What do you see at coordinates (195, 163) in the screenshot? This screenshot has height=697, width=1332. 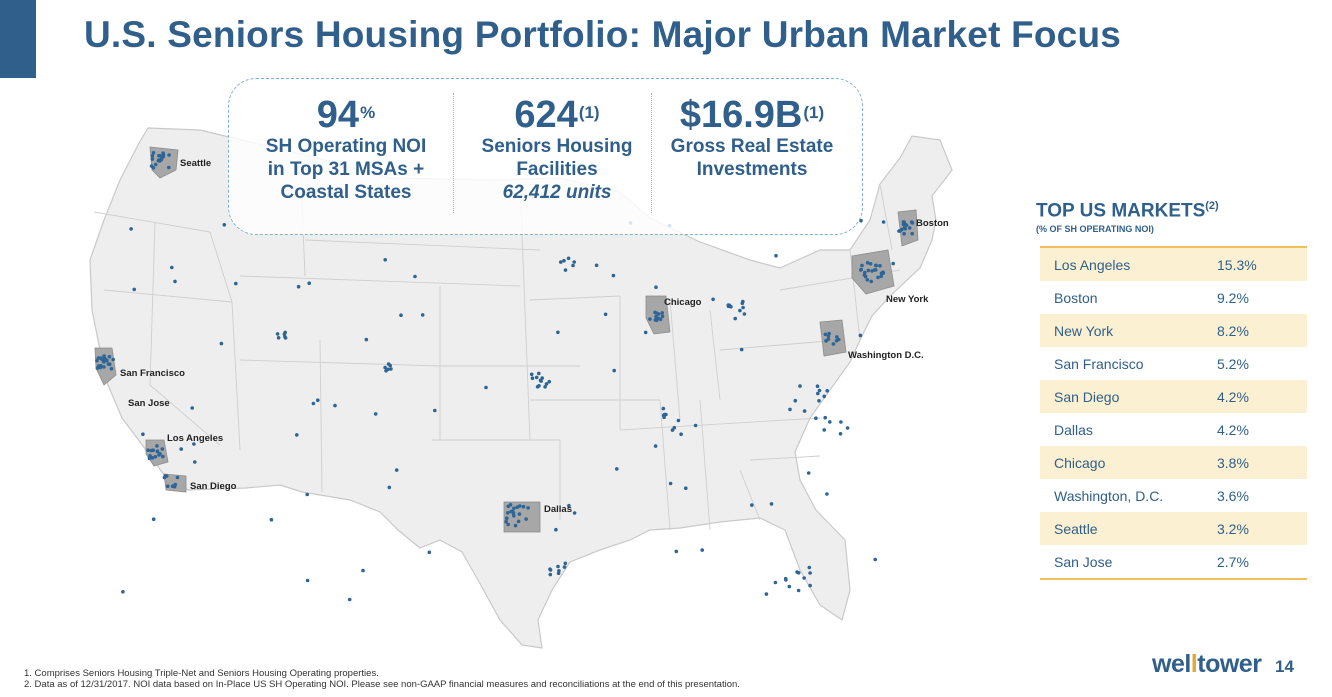 I see `label-seattle: Seattle` at bounding box center [195, 163].